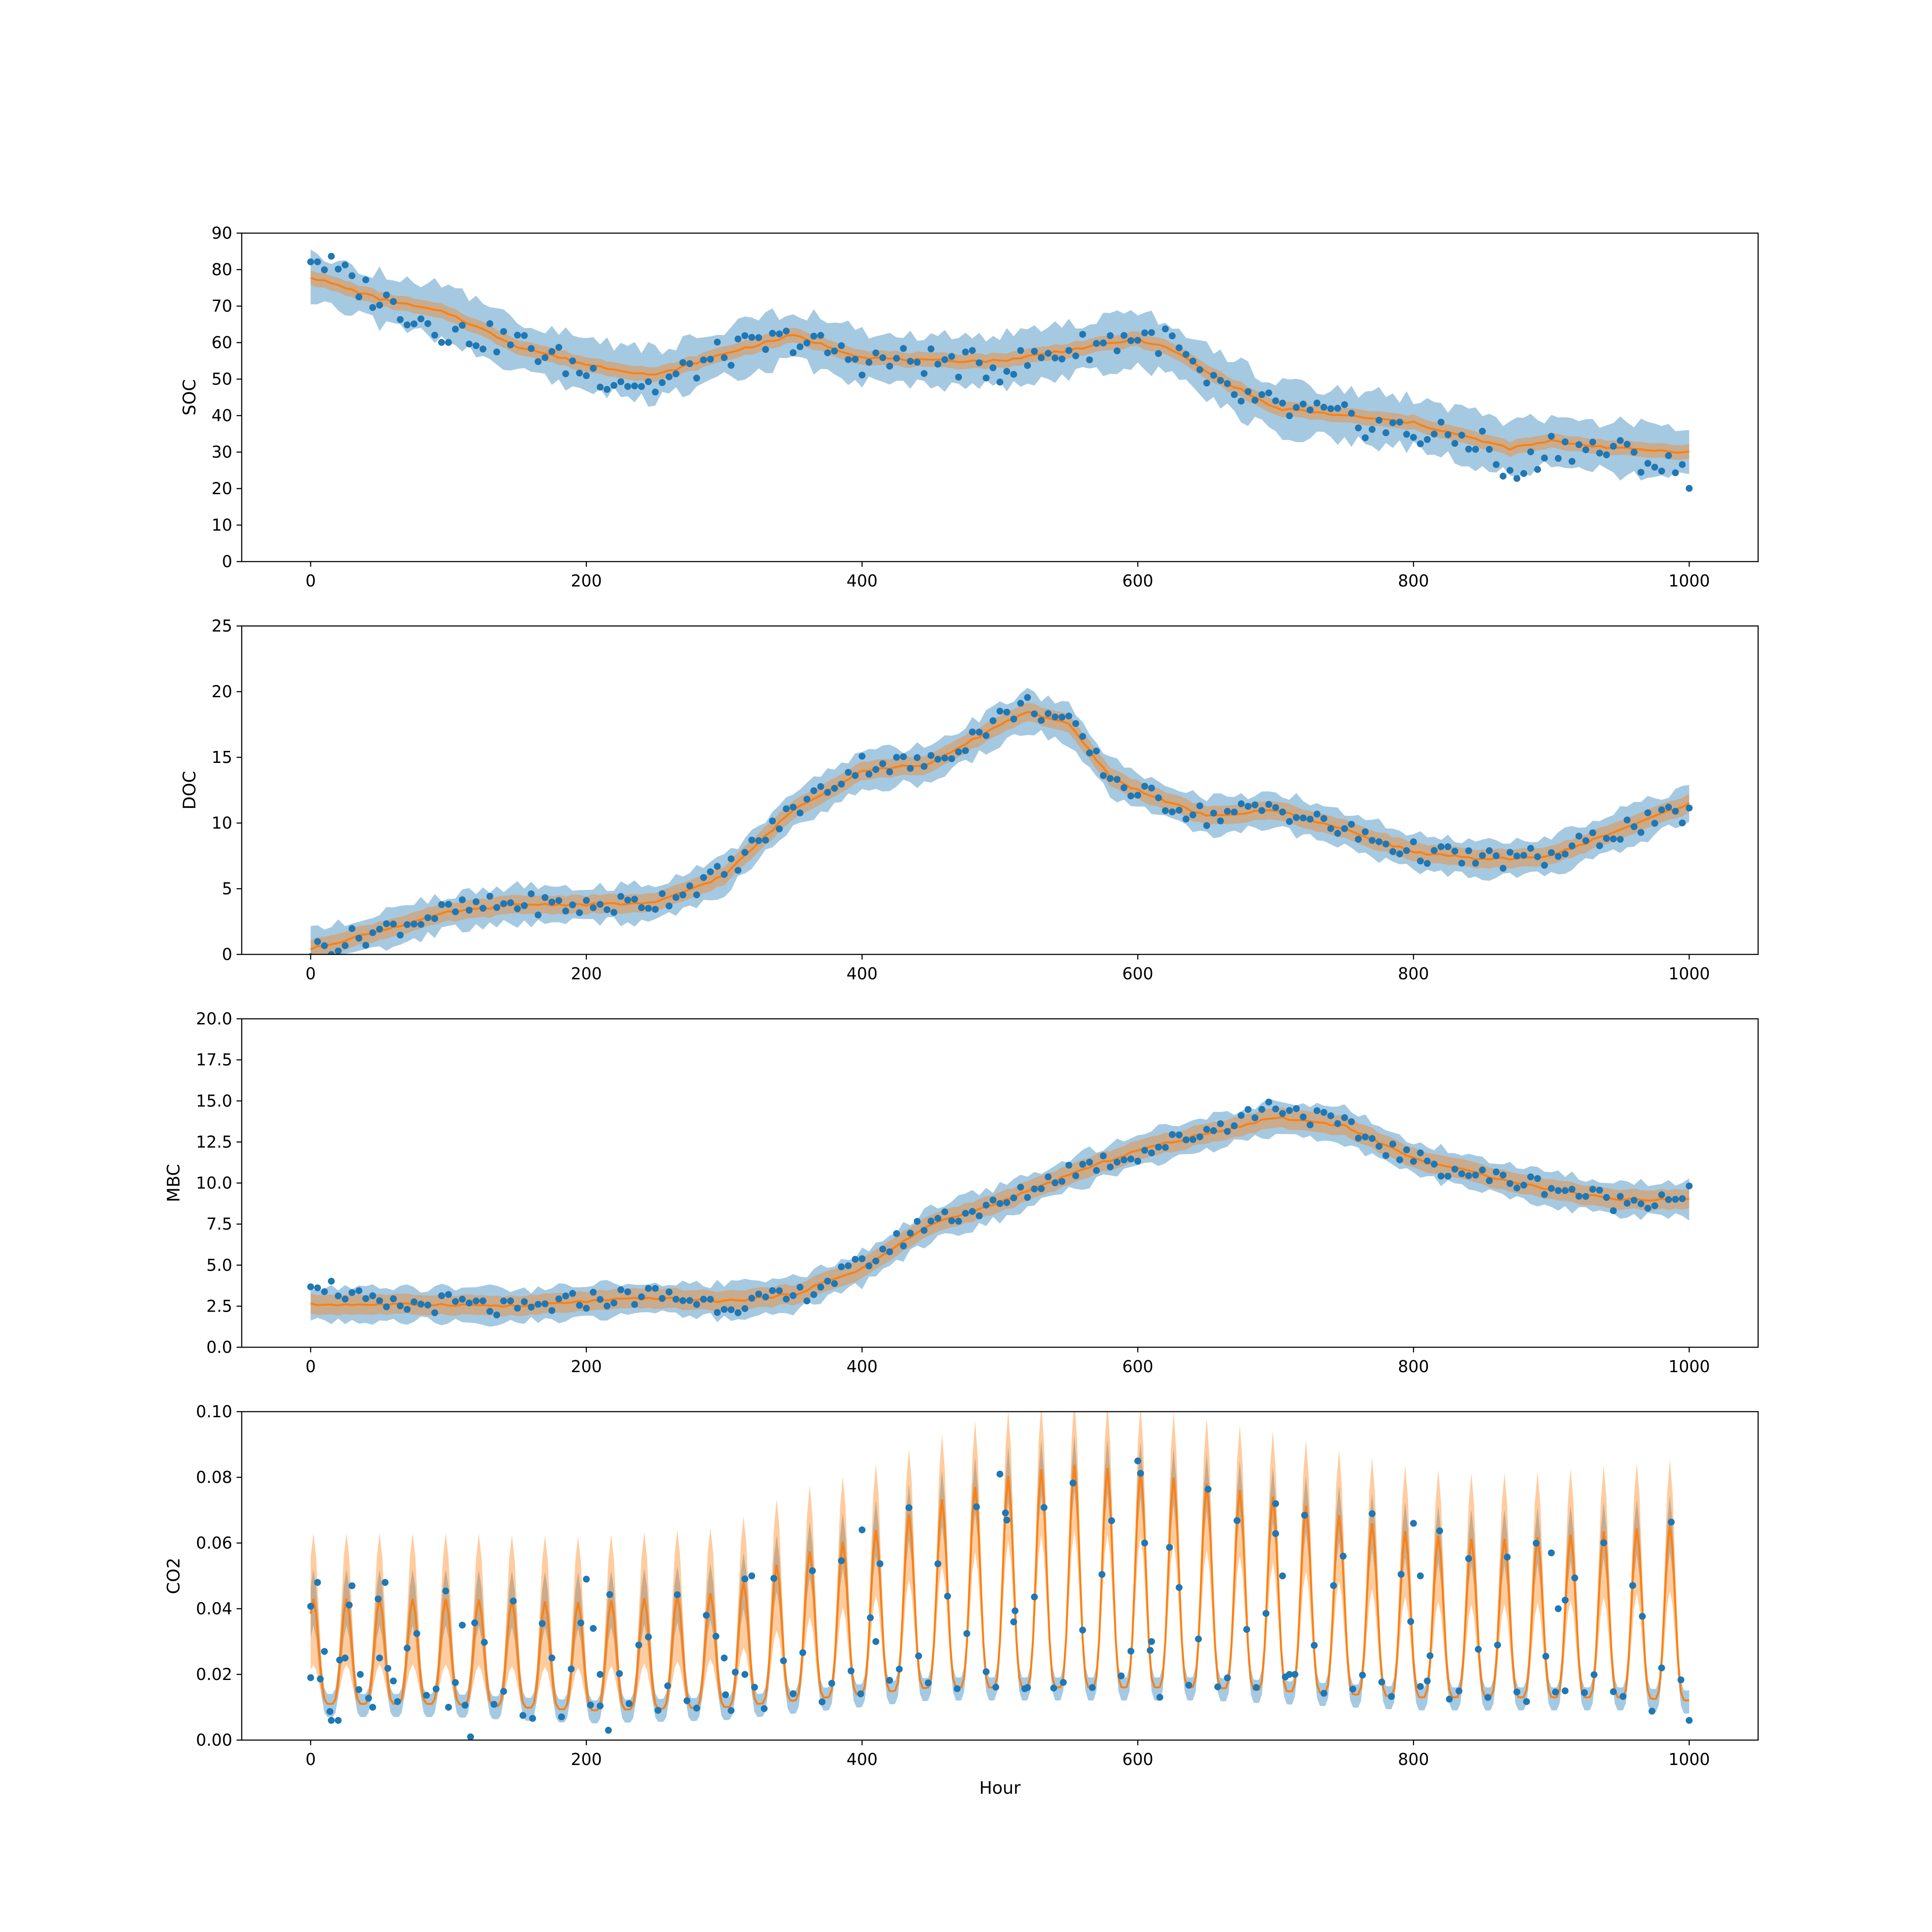  I want to click on x-tick-label: 1000, so click(1689, 1367).